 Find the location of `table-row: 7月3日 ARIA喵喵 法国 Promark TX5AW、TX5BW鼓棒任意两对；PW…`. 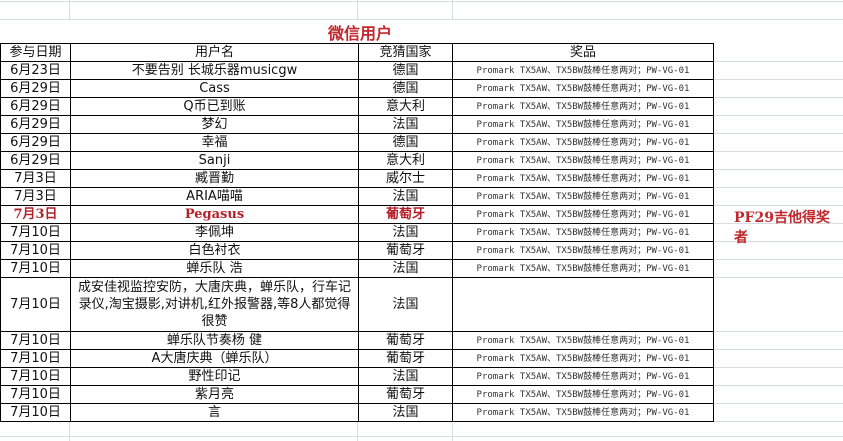

table-row: 7月3日 ARIA喵喵 法国 Promark TX5AW、TX5BW鼓棒任意两对；PW… is located at coordinates (357, 196).